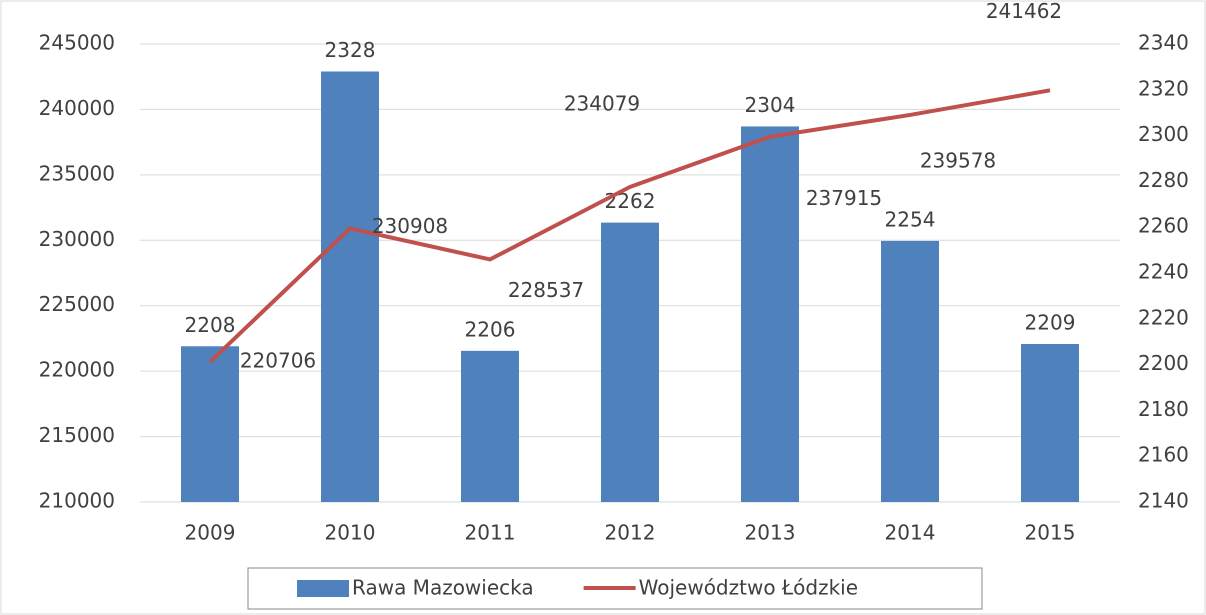  I want to click on y-tick-label: 225000, so click(77, 304).